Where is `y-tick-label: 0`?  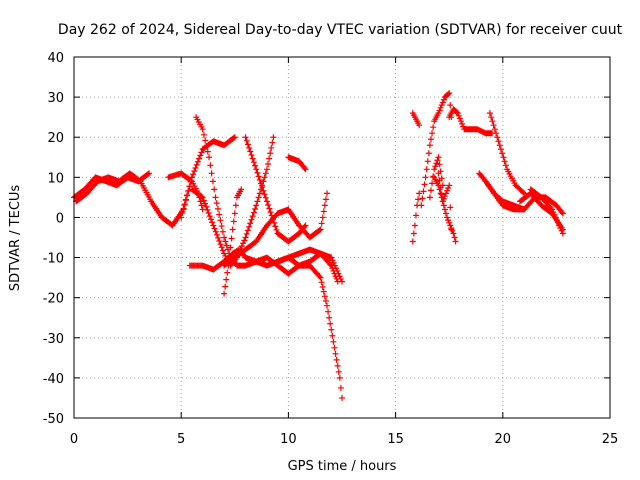
y-tick-label: 0 is located at coordinates (60, 218).